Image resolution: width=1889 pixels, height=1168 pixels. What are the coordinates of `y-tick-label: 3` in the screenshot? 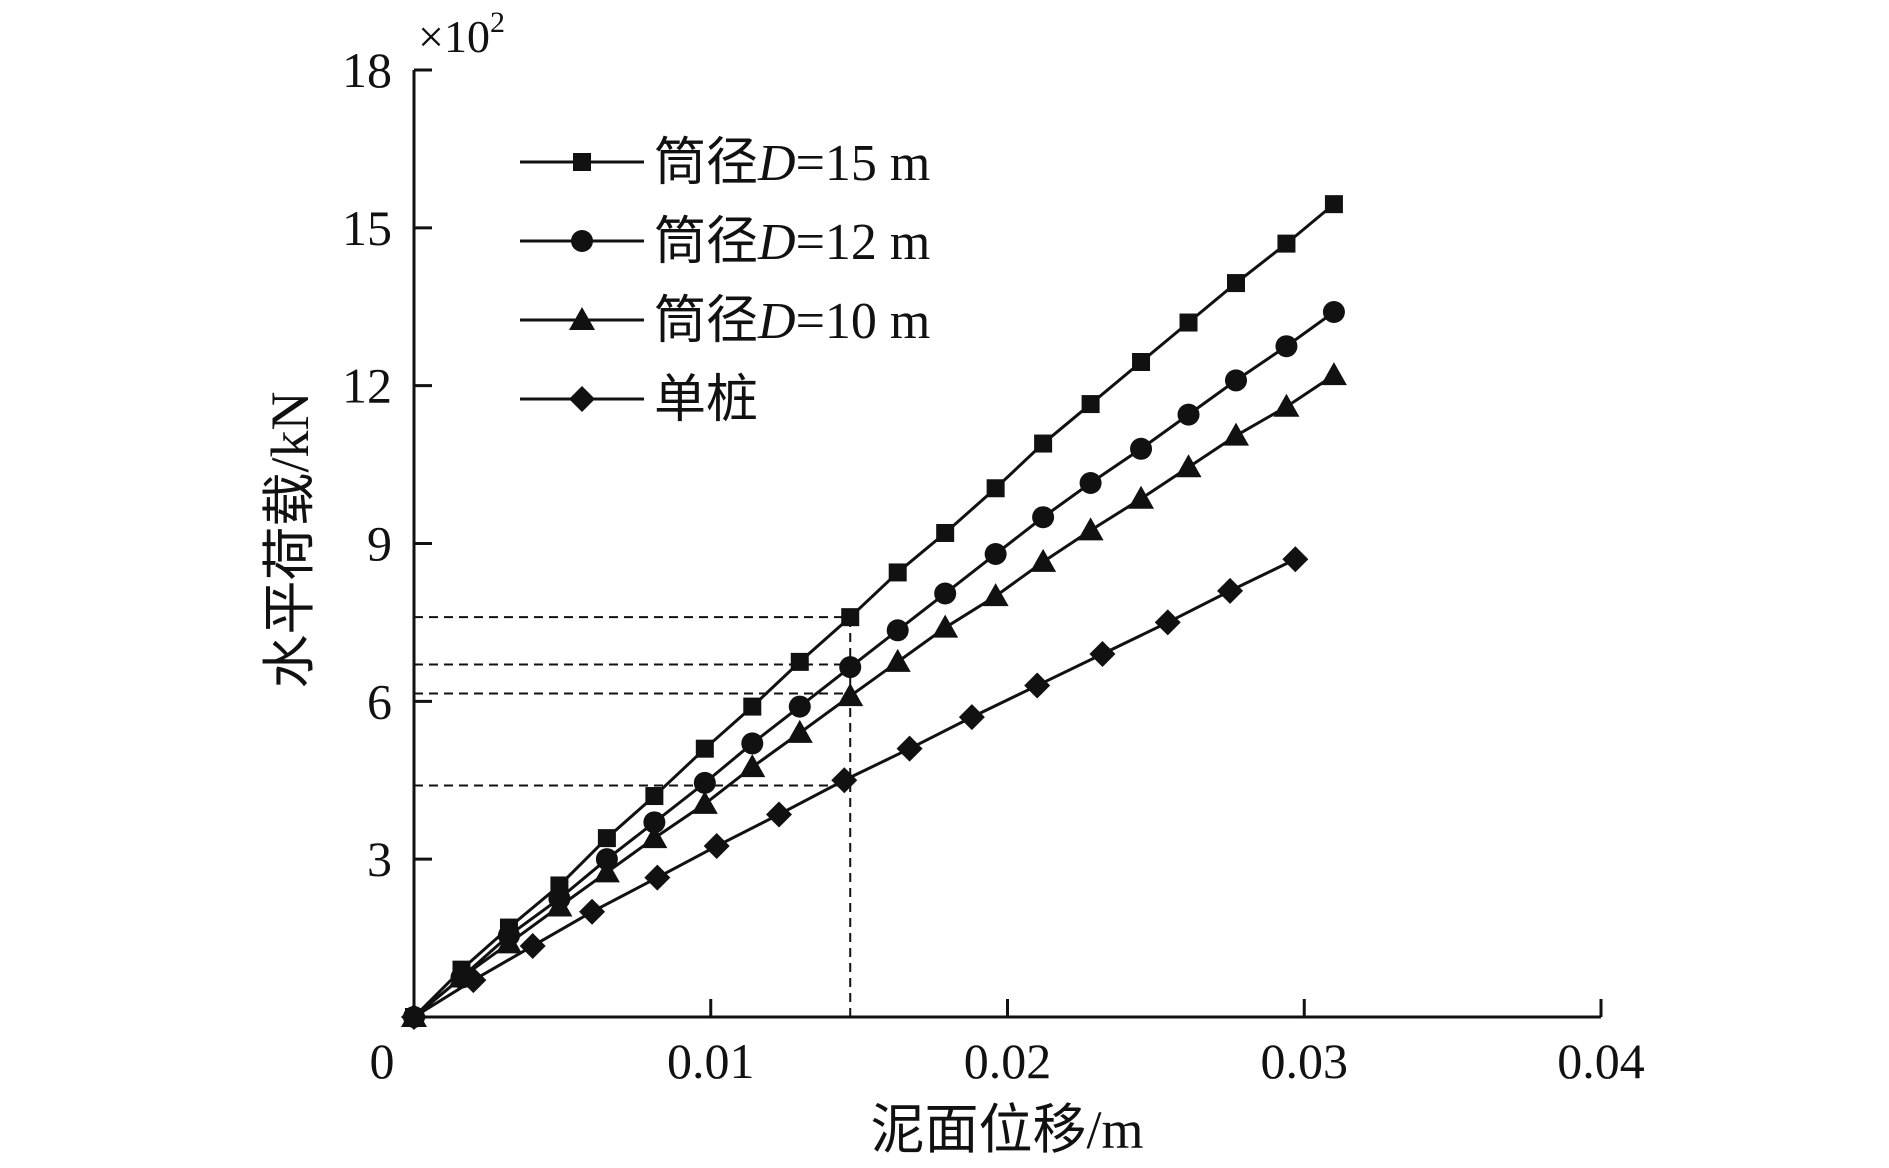 It's located at (379, 859).